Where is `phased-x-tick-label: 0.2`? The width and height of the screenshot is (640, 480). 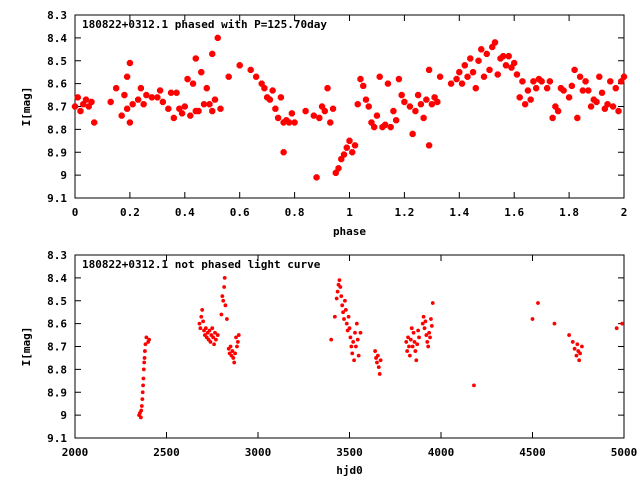 phased-x-tick-label: 0.2 is located at coordinates (130, 212).